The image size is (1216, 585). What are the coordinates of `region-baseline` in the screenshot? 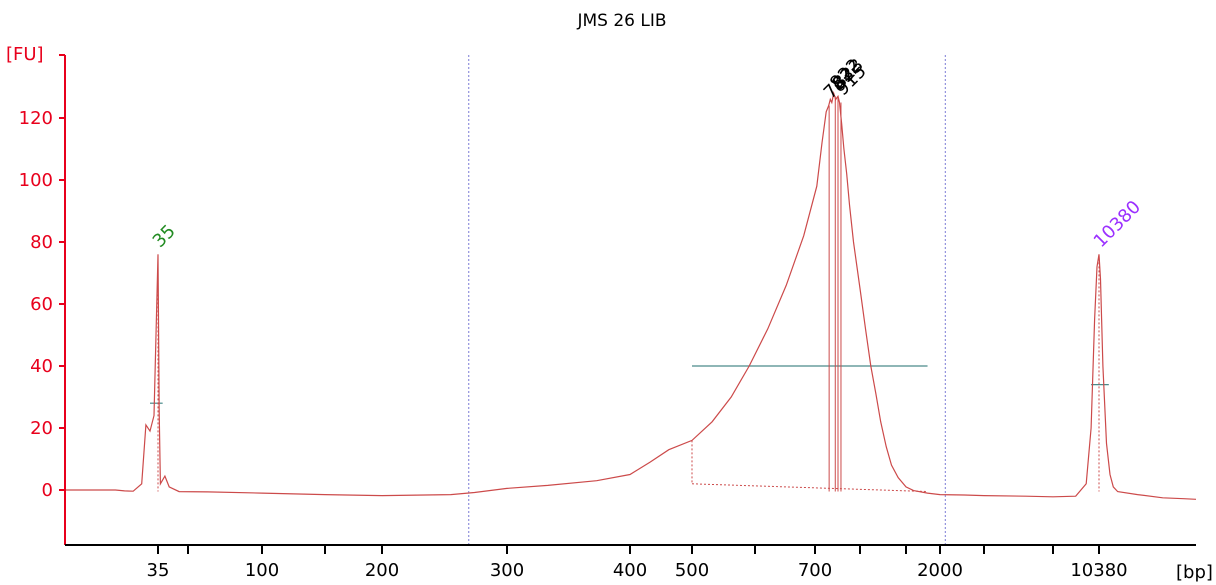 It's located at (809, 488).